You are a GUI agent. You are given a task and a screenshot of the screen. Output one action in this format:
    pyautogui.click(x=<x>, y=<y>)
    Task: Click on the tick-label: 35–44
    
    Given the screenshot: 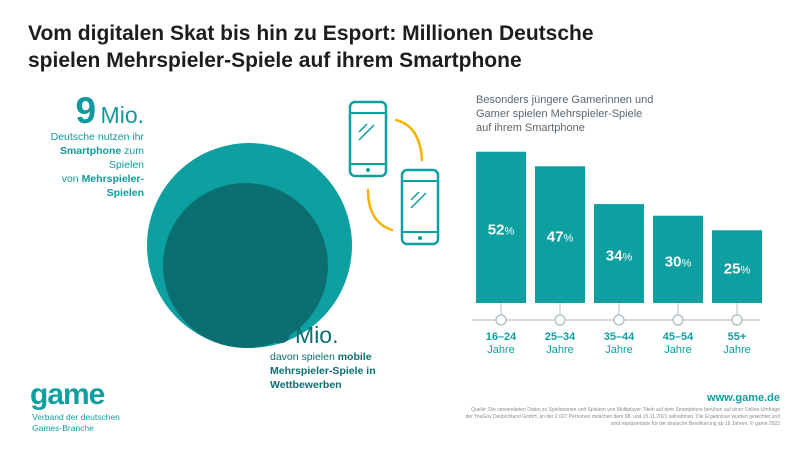 What is the action you would take?
    pyautogui.click(x=619, y=337)
    